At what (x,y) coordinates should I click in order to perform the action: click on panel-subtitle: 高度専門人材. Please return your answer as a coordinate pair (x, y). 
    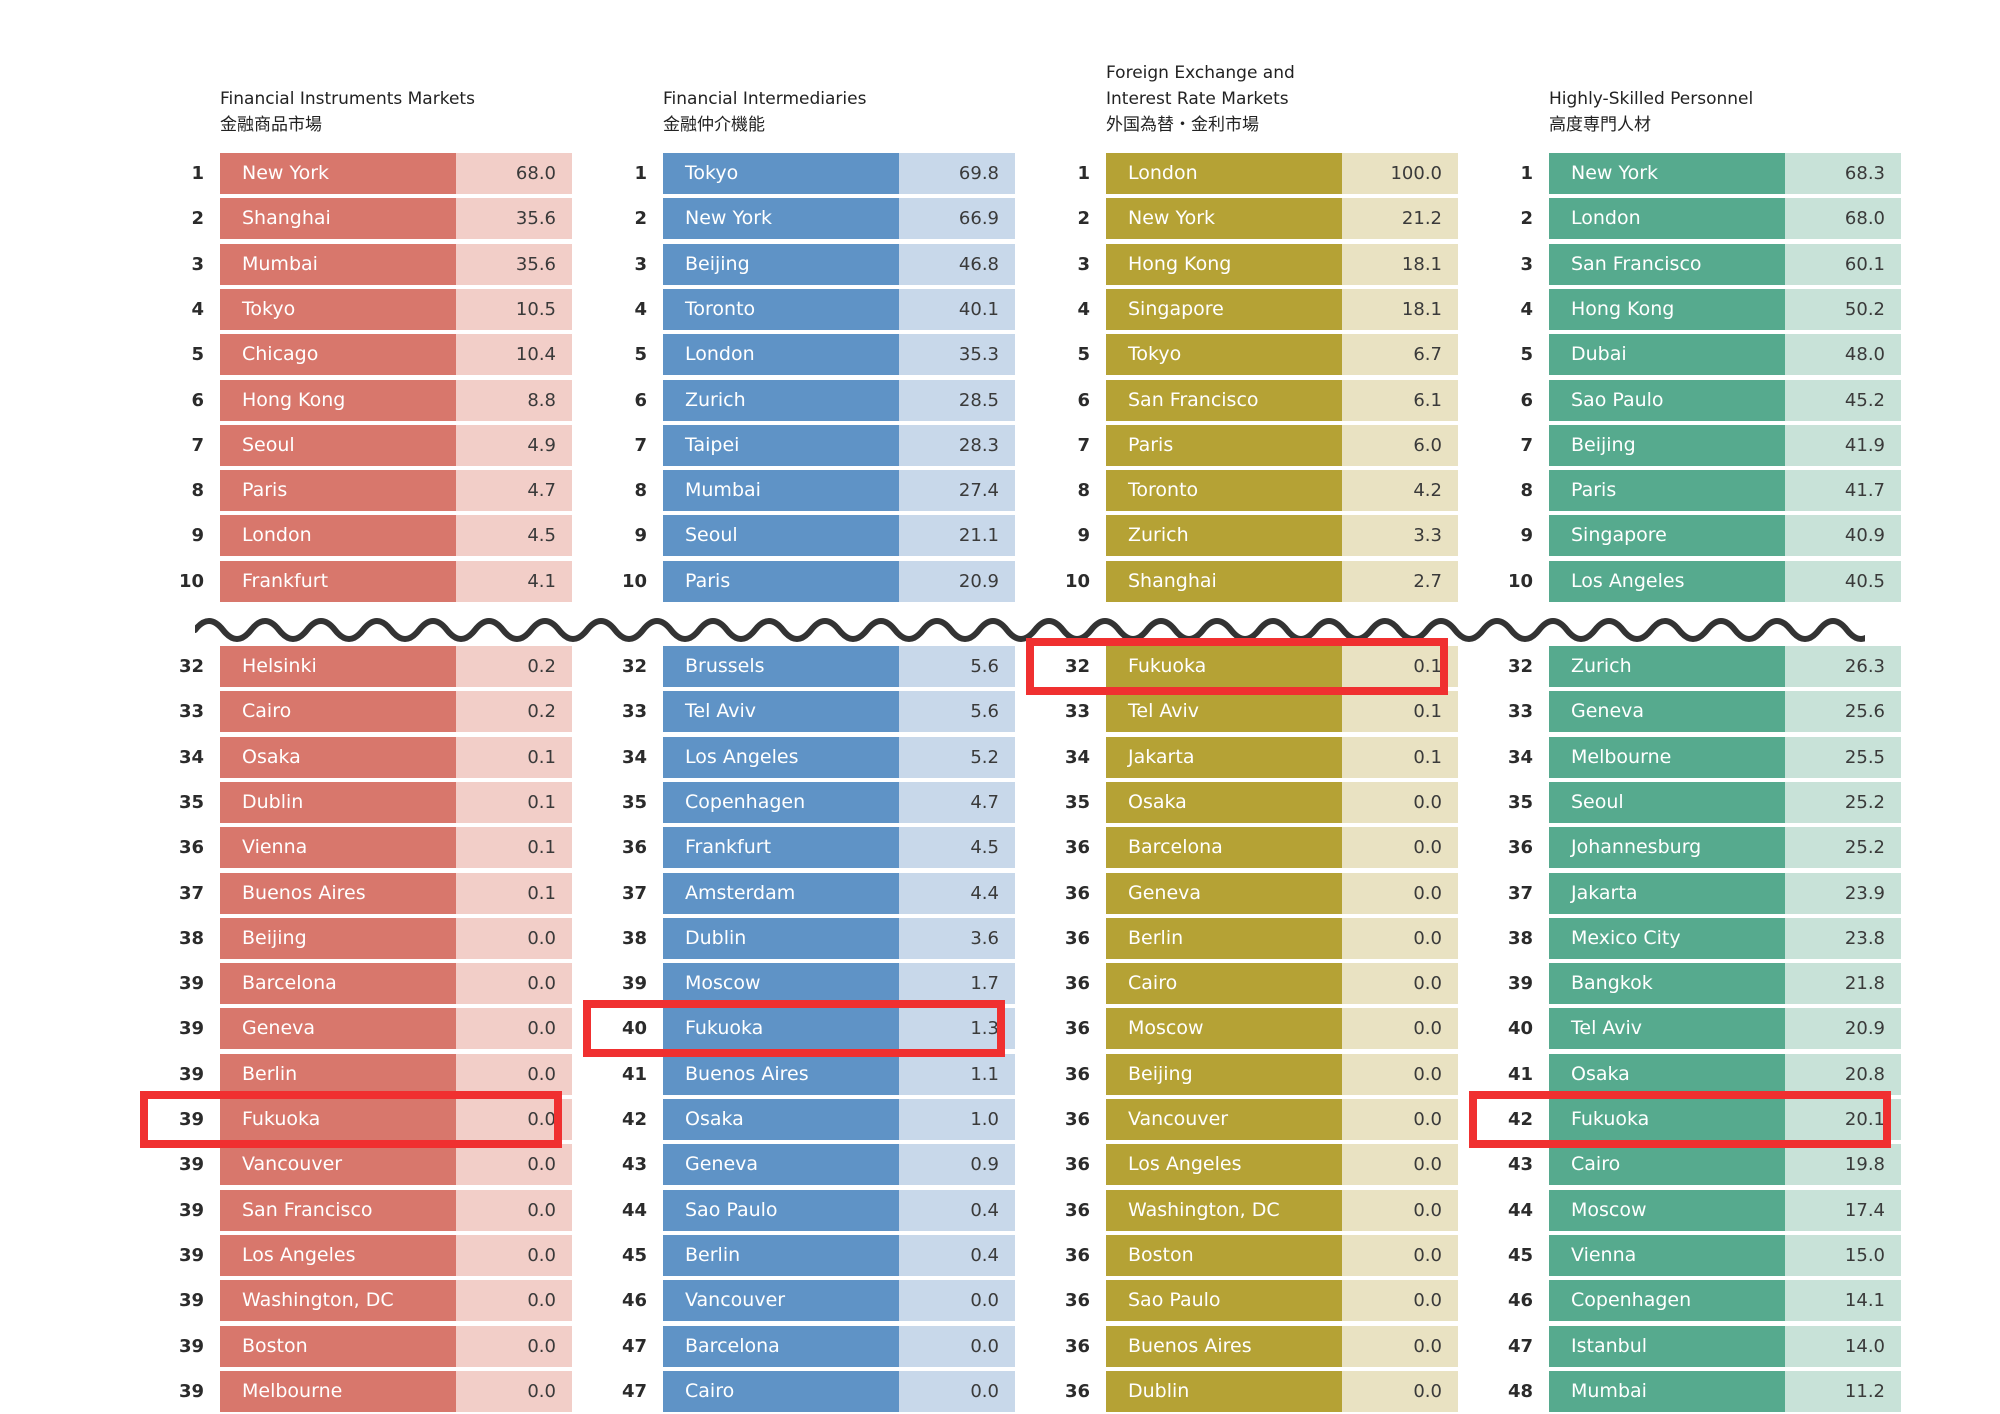
    Looking at the image, I should click on (1600, 125).